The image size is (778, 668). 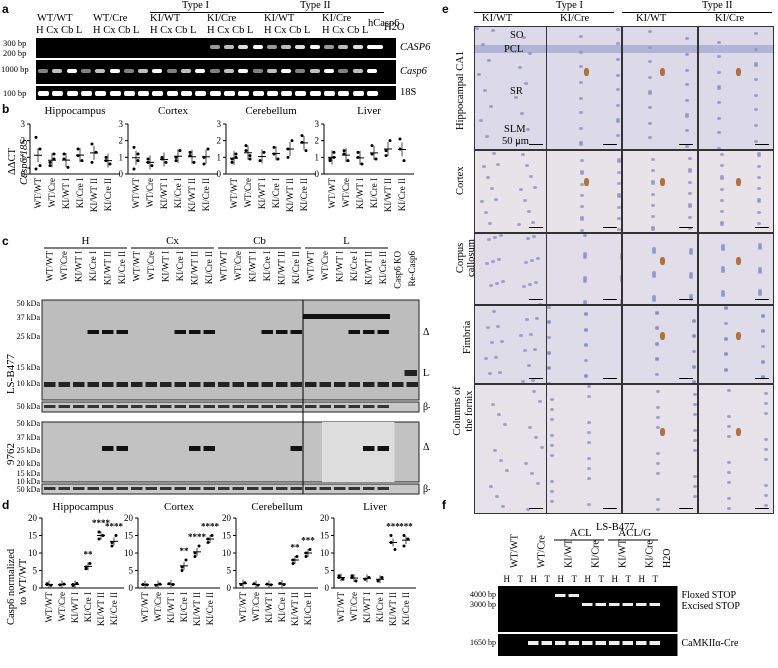 I want to click on size-label: 3000 bp, so click(x=483, y=604).